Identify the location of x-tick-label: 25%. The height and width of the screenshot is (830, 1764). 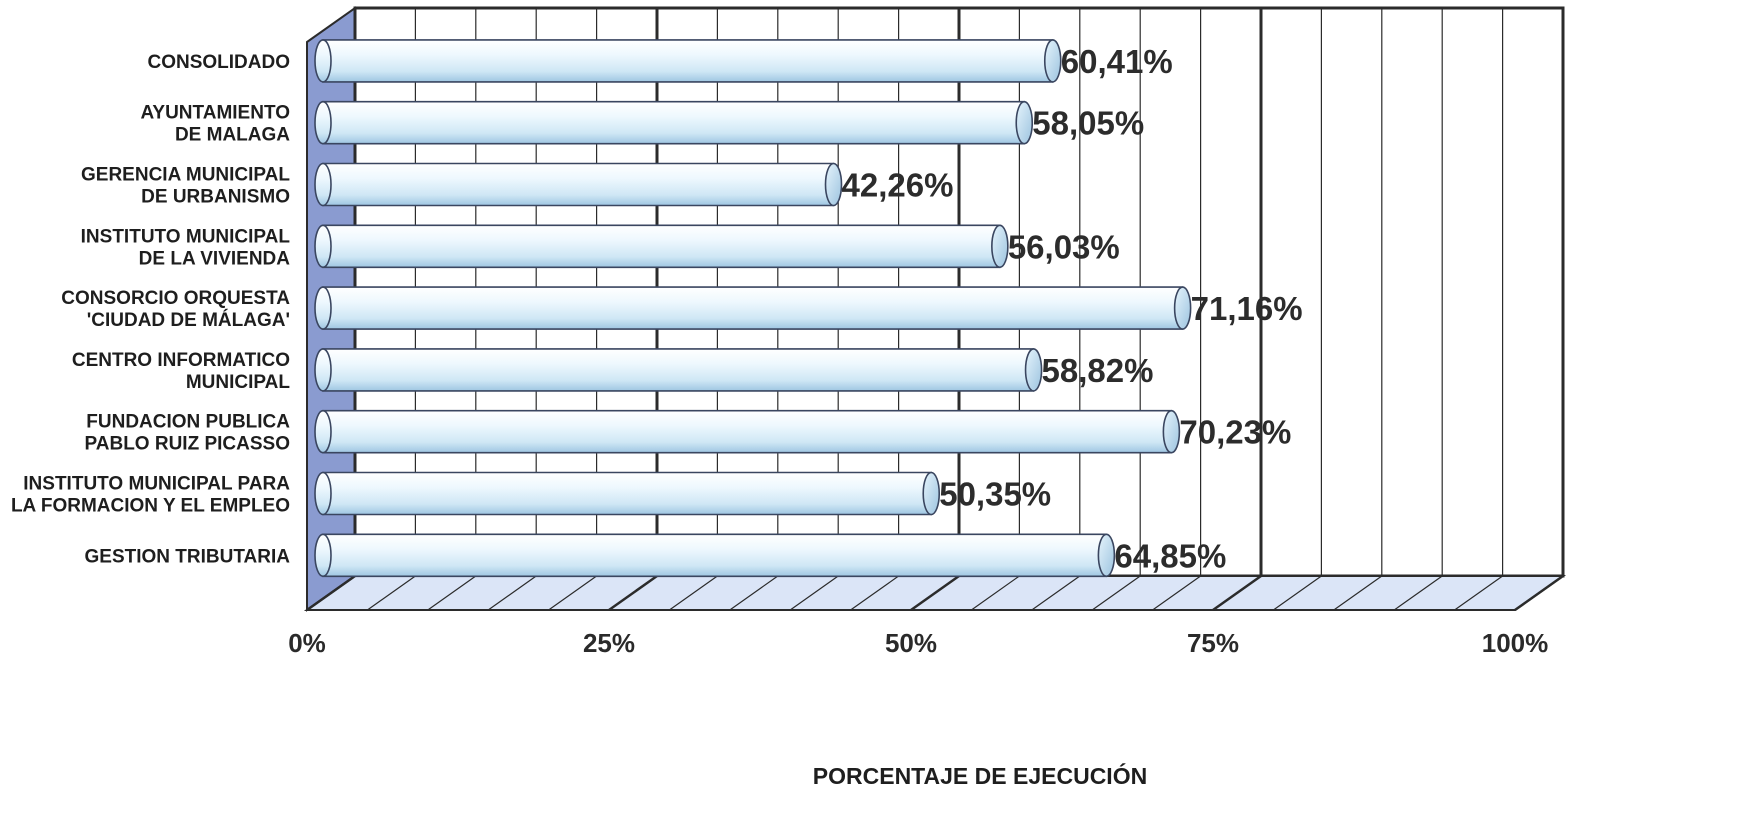
(609, 643).